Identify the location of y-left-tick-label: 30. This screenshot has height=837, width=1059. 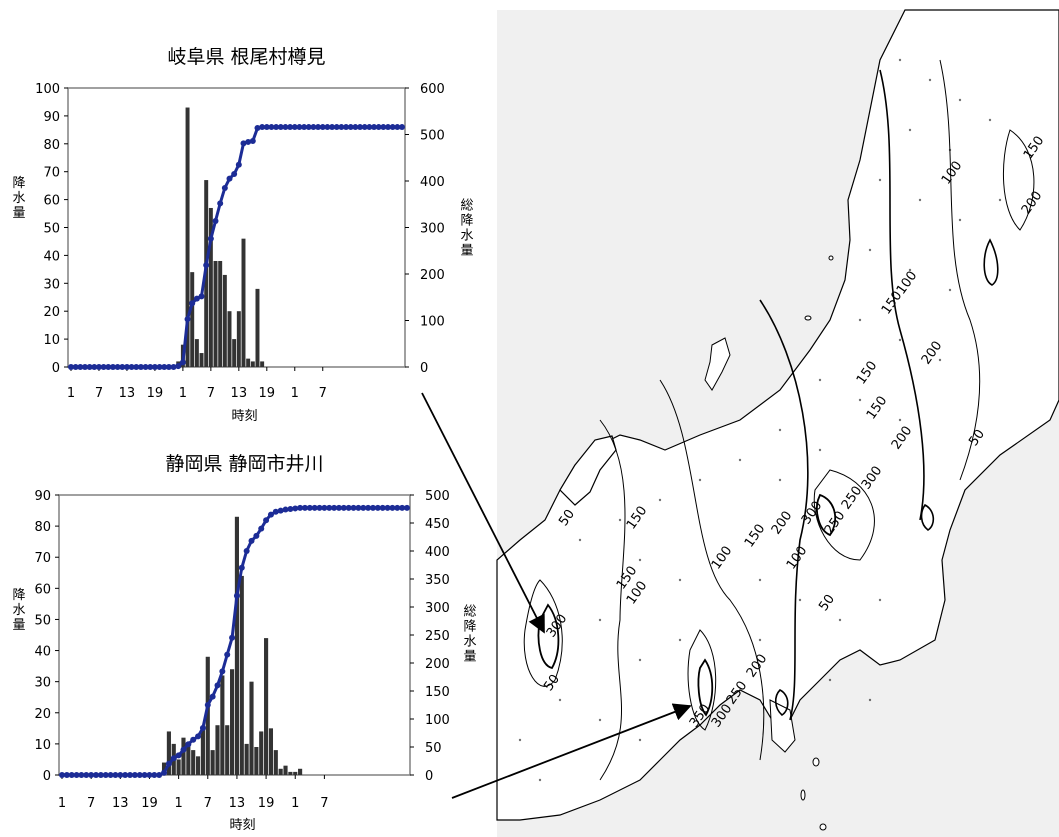
(42, 683).